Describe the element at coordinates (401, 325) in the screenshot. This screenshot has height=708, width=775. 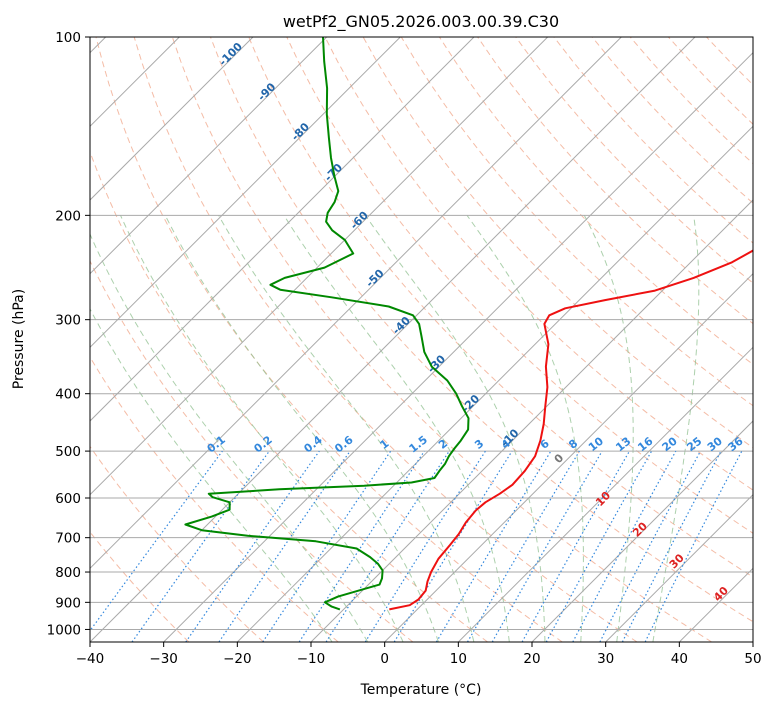
I see `isotherm-label: -40` at that location.